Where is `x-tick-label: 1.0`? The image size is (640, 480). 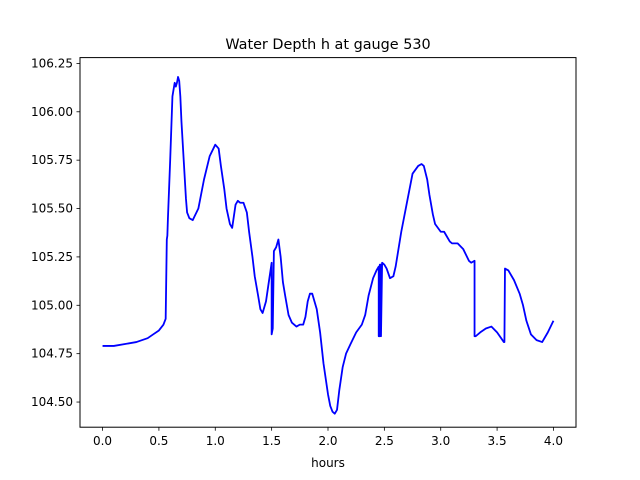
x-tick-label: 1.0 is located at coordinates (215, 441).